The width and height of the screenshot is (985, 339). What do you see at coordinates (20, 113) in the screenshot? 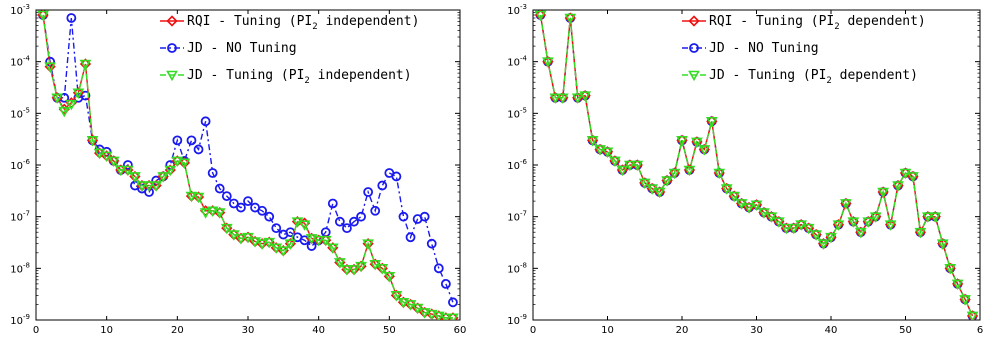
I see `y-tick-label: 10⁻⁵` at bounding box center [20, 113].